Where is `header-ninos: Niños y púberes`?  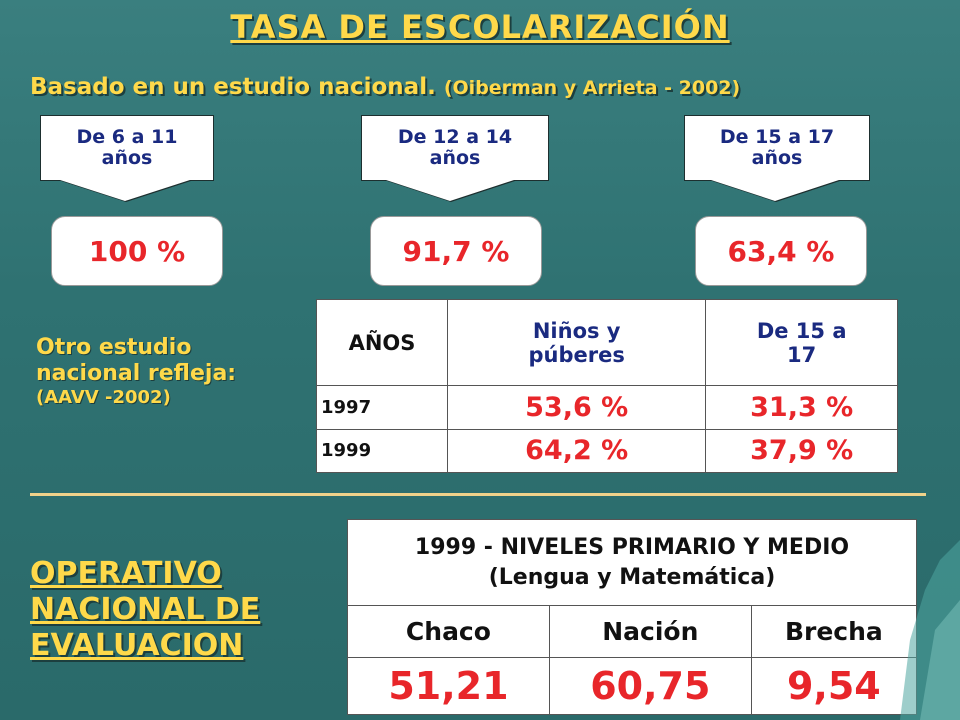
header-ninos: Niños y púberes is located at coordinates (576, 342).